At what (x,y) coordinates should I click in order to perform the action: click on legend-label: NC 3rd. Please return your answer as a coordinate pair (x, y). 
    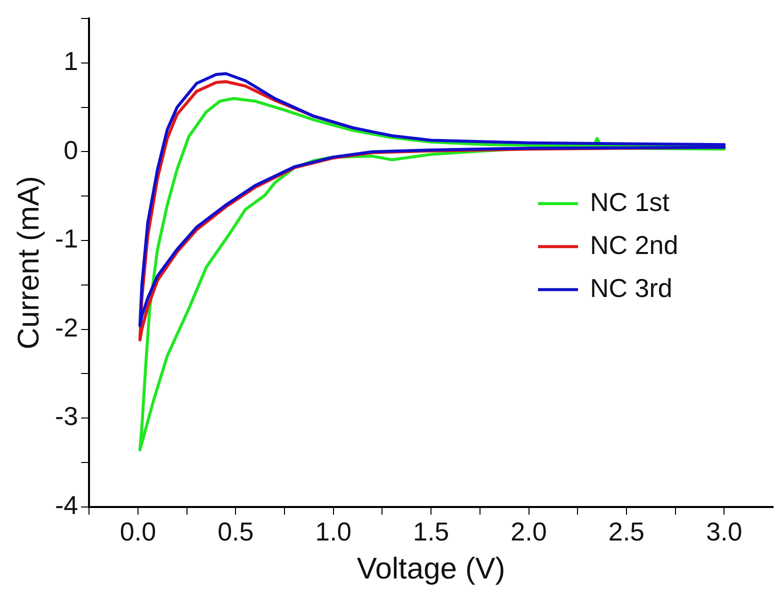
    Looking at the image, I should click on (631, 287).